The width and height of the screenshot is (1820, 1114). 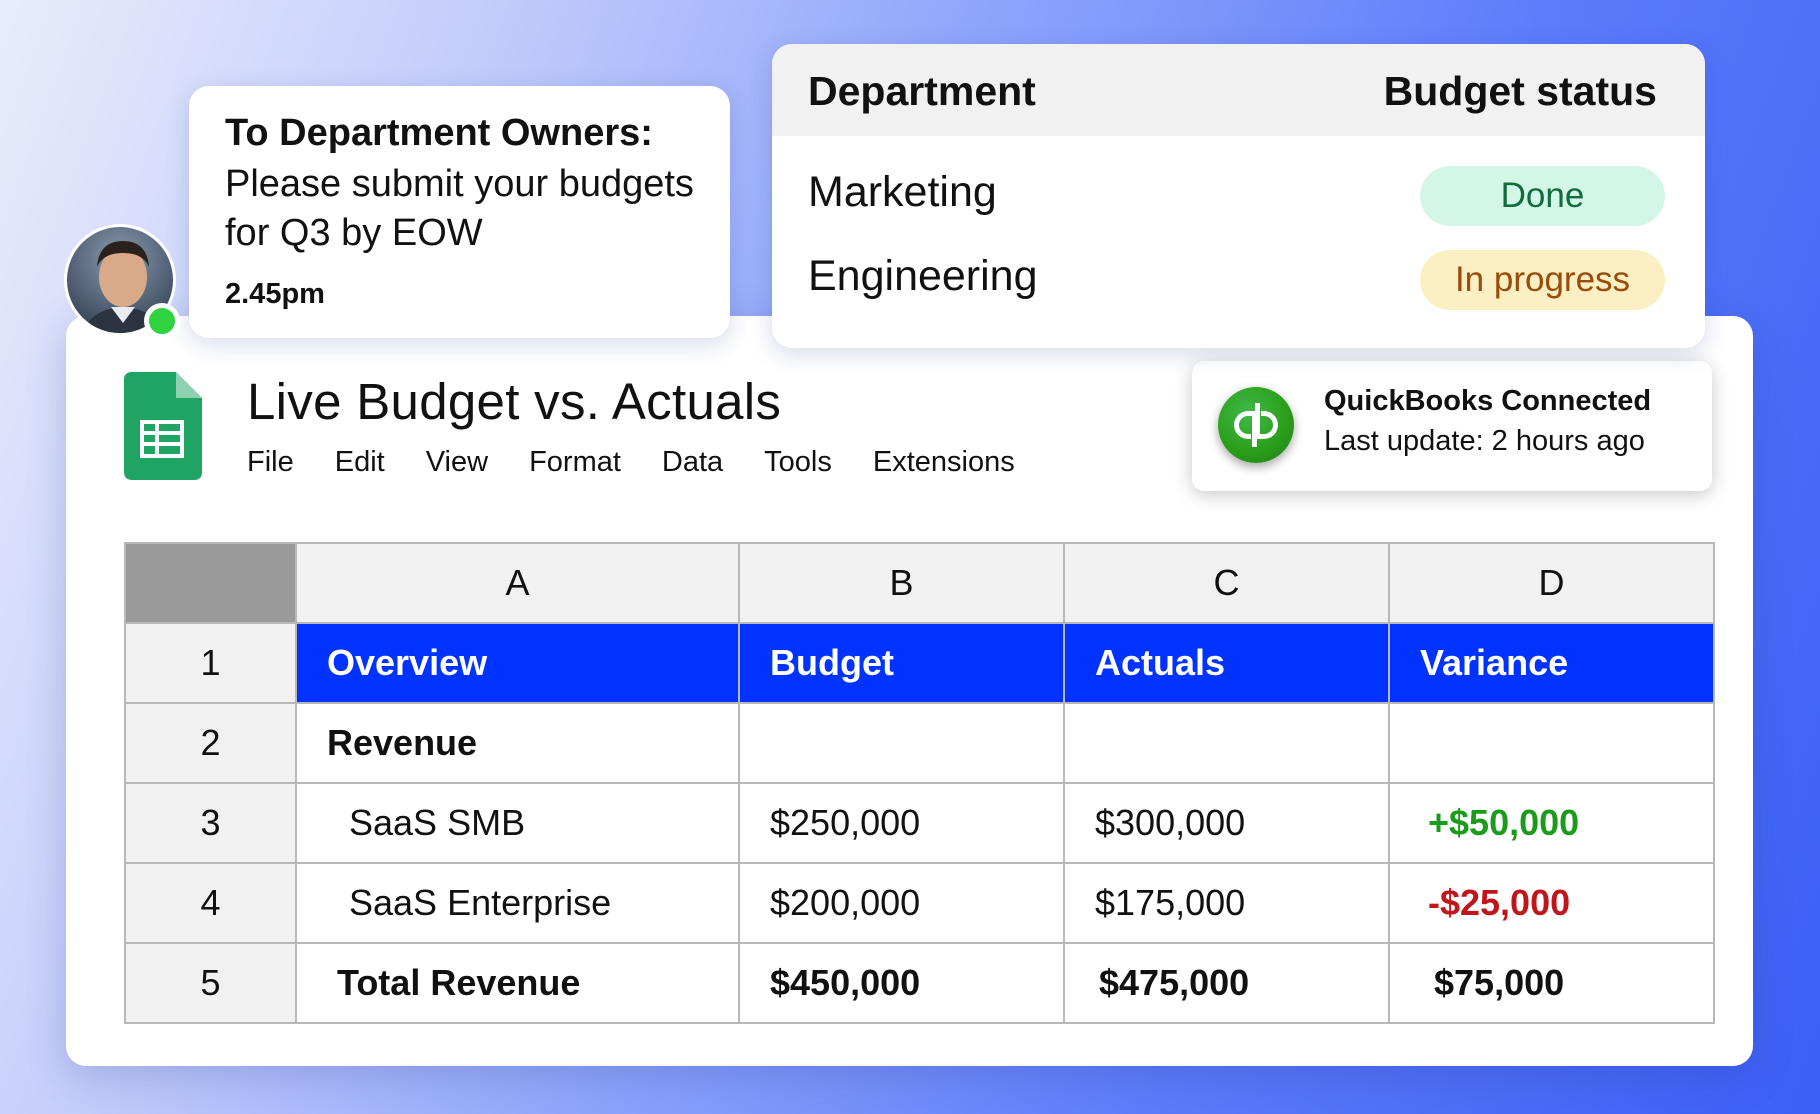 I want to click on menu-data: Data, so click(x=692, y=462).